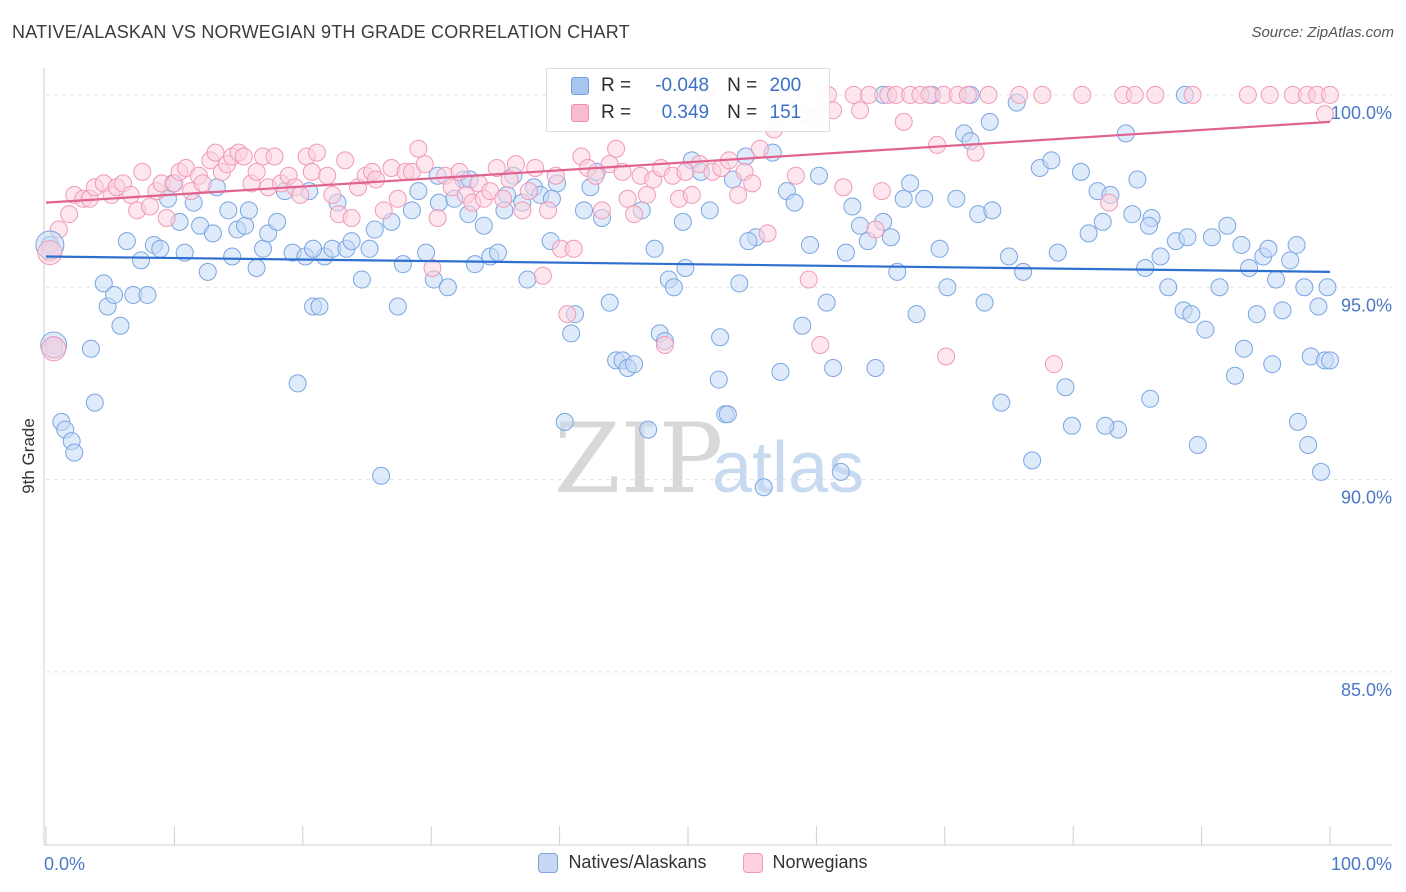 The height and width of the screenshot is (892, 1406). I want to click on trend-line-norwegians, so click(688, 162).